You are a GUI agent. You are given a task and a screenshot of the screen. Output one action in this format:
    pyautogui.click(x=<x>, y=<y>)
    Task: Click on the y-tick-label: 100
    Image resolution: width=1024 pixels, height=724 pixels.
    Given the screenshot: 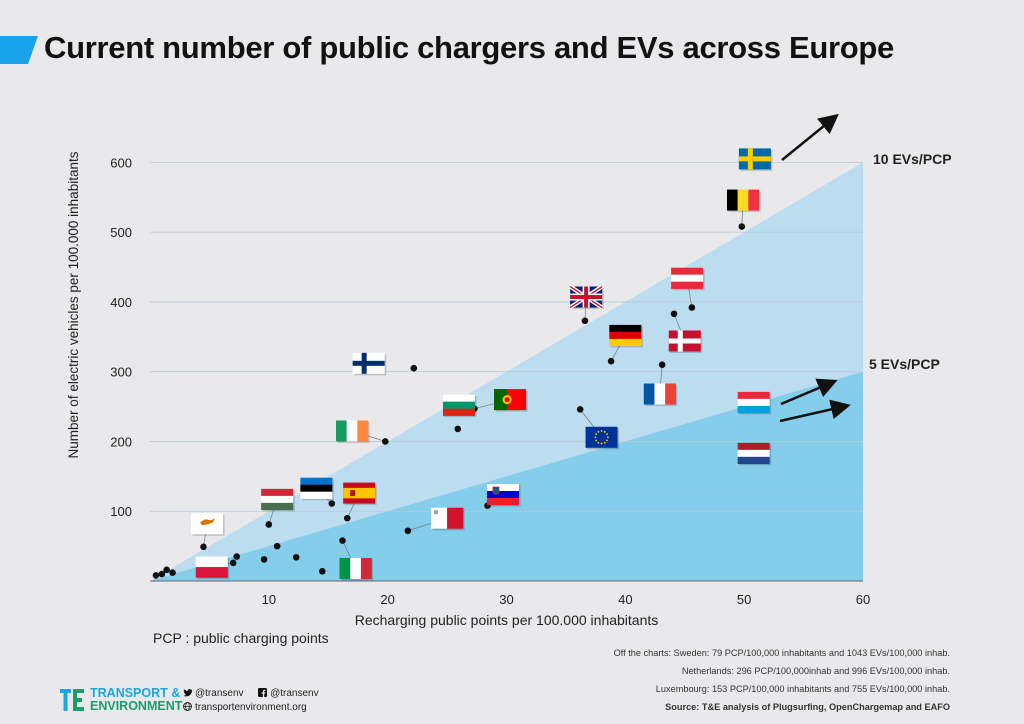 What is the action you would take?
    pyautogui.click(x=121, y=511)
    